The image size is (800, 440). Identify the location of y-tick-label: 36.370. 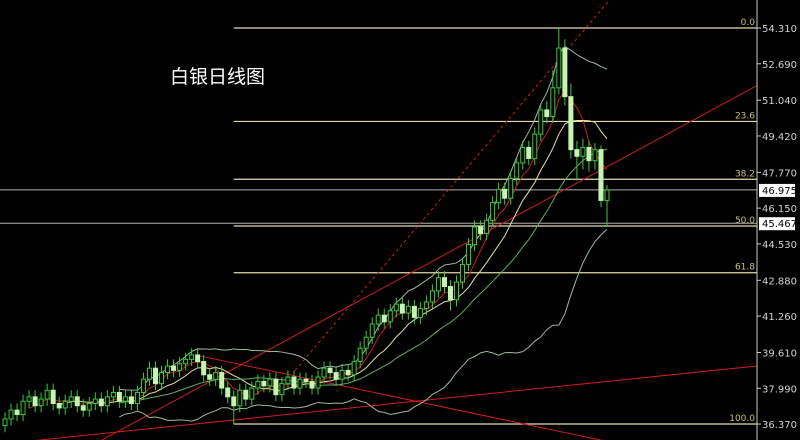
(779, 425).